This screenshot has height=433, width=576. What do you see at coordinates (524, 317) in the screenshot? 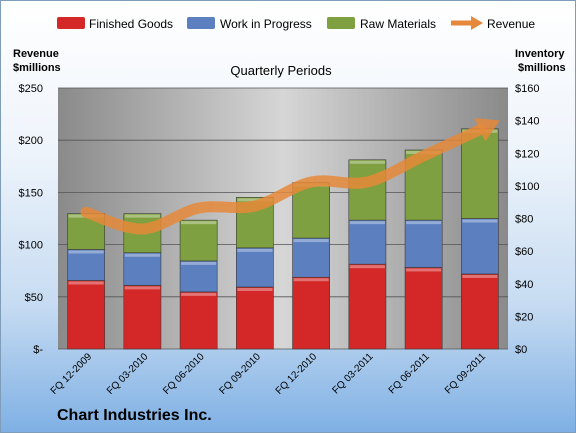
I see `right-tick-label: $20` at bounding box center [524, 317].